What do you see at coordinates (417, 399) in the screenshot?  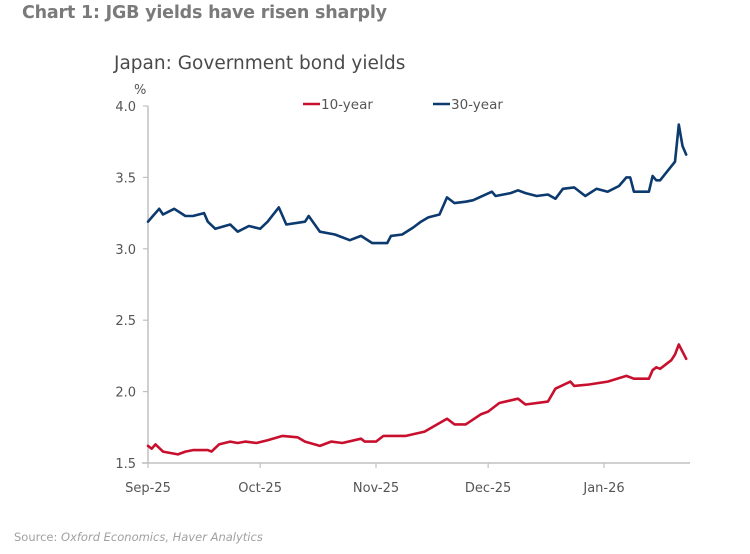 I see `series-line-10-year` at bounding box center [417, 399].